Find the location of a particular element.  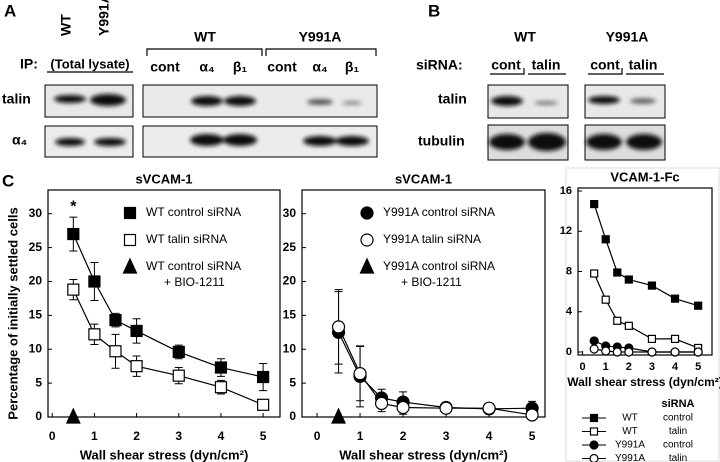

y-tick-label: 15 is located at coordinates (290, 315).